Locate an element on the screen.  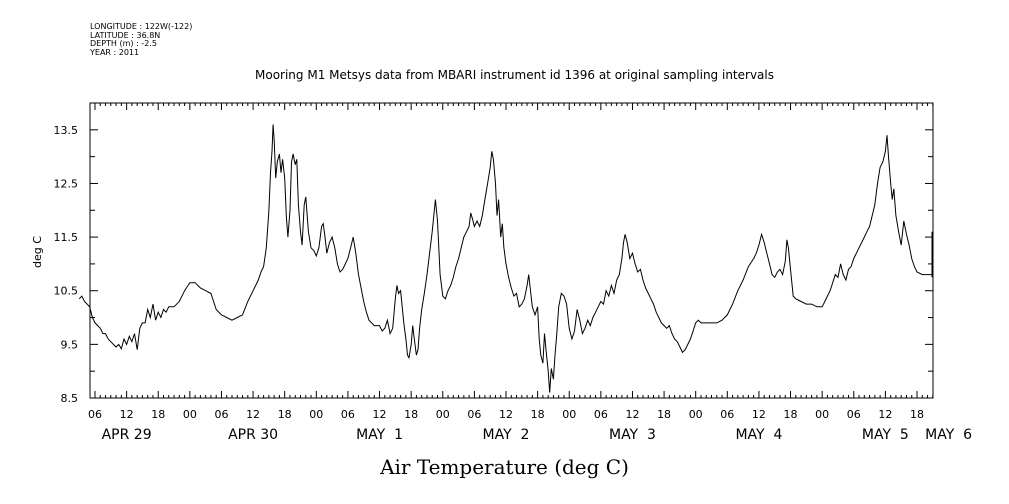
y-axis-label: deg C is located at coordinates (37, 252).